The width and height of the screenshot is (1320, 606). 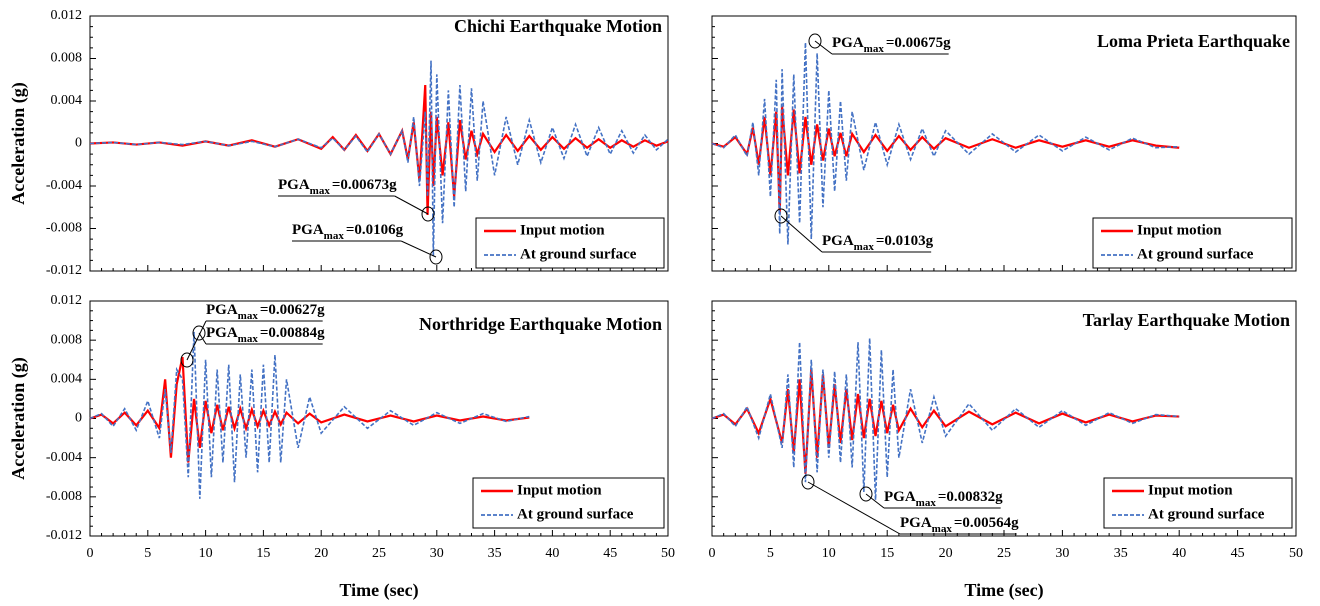 I want to click on y-tick-label: 0.008, so click(x=67, y=339).